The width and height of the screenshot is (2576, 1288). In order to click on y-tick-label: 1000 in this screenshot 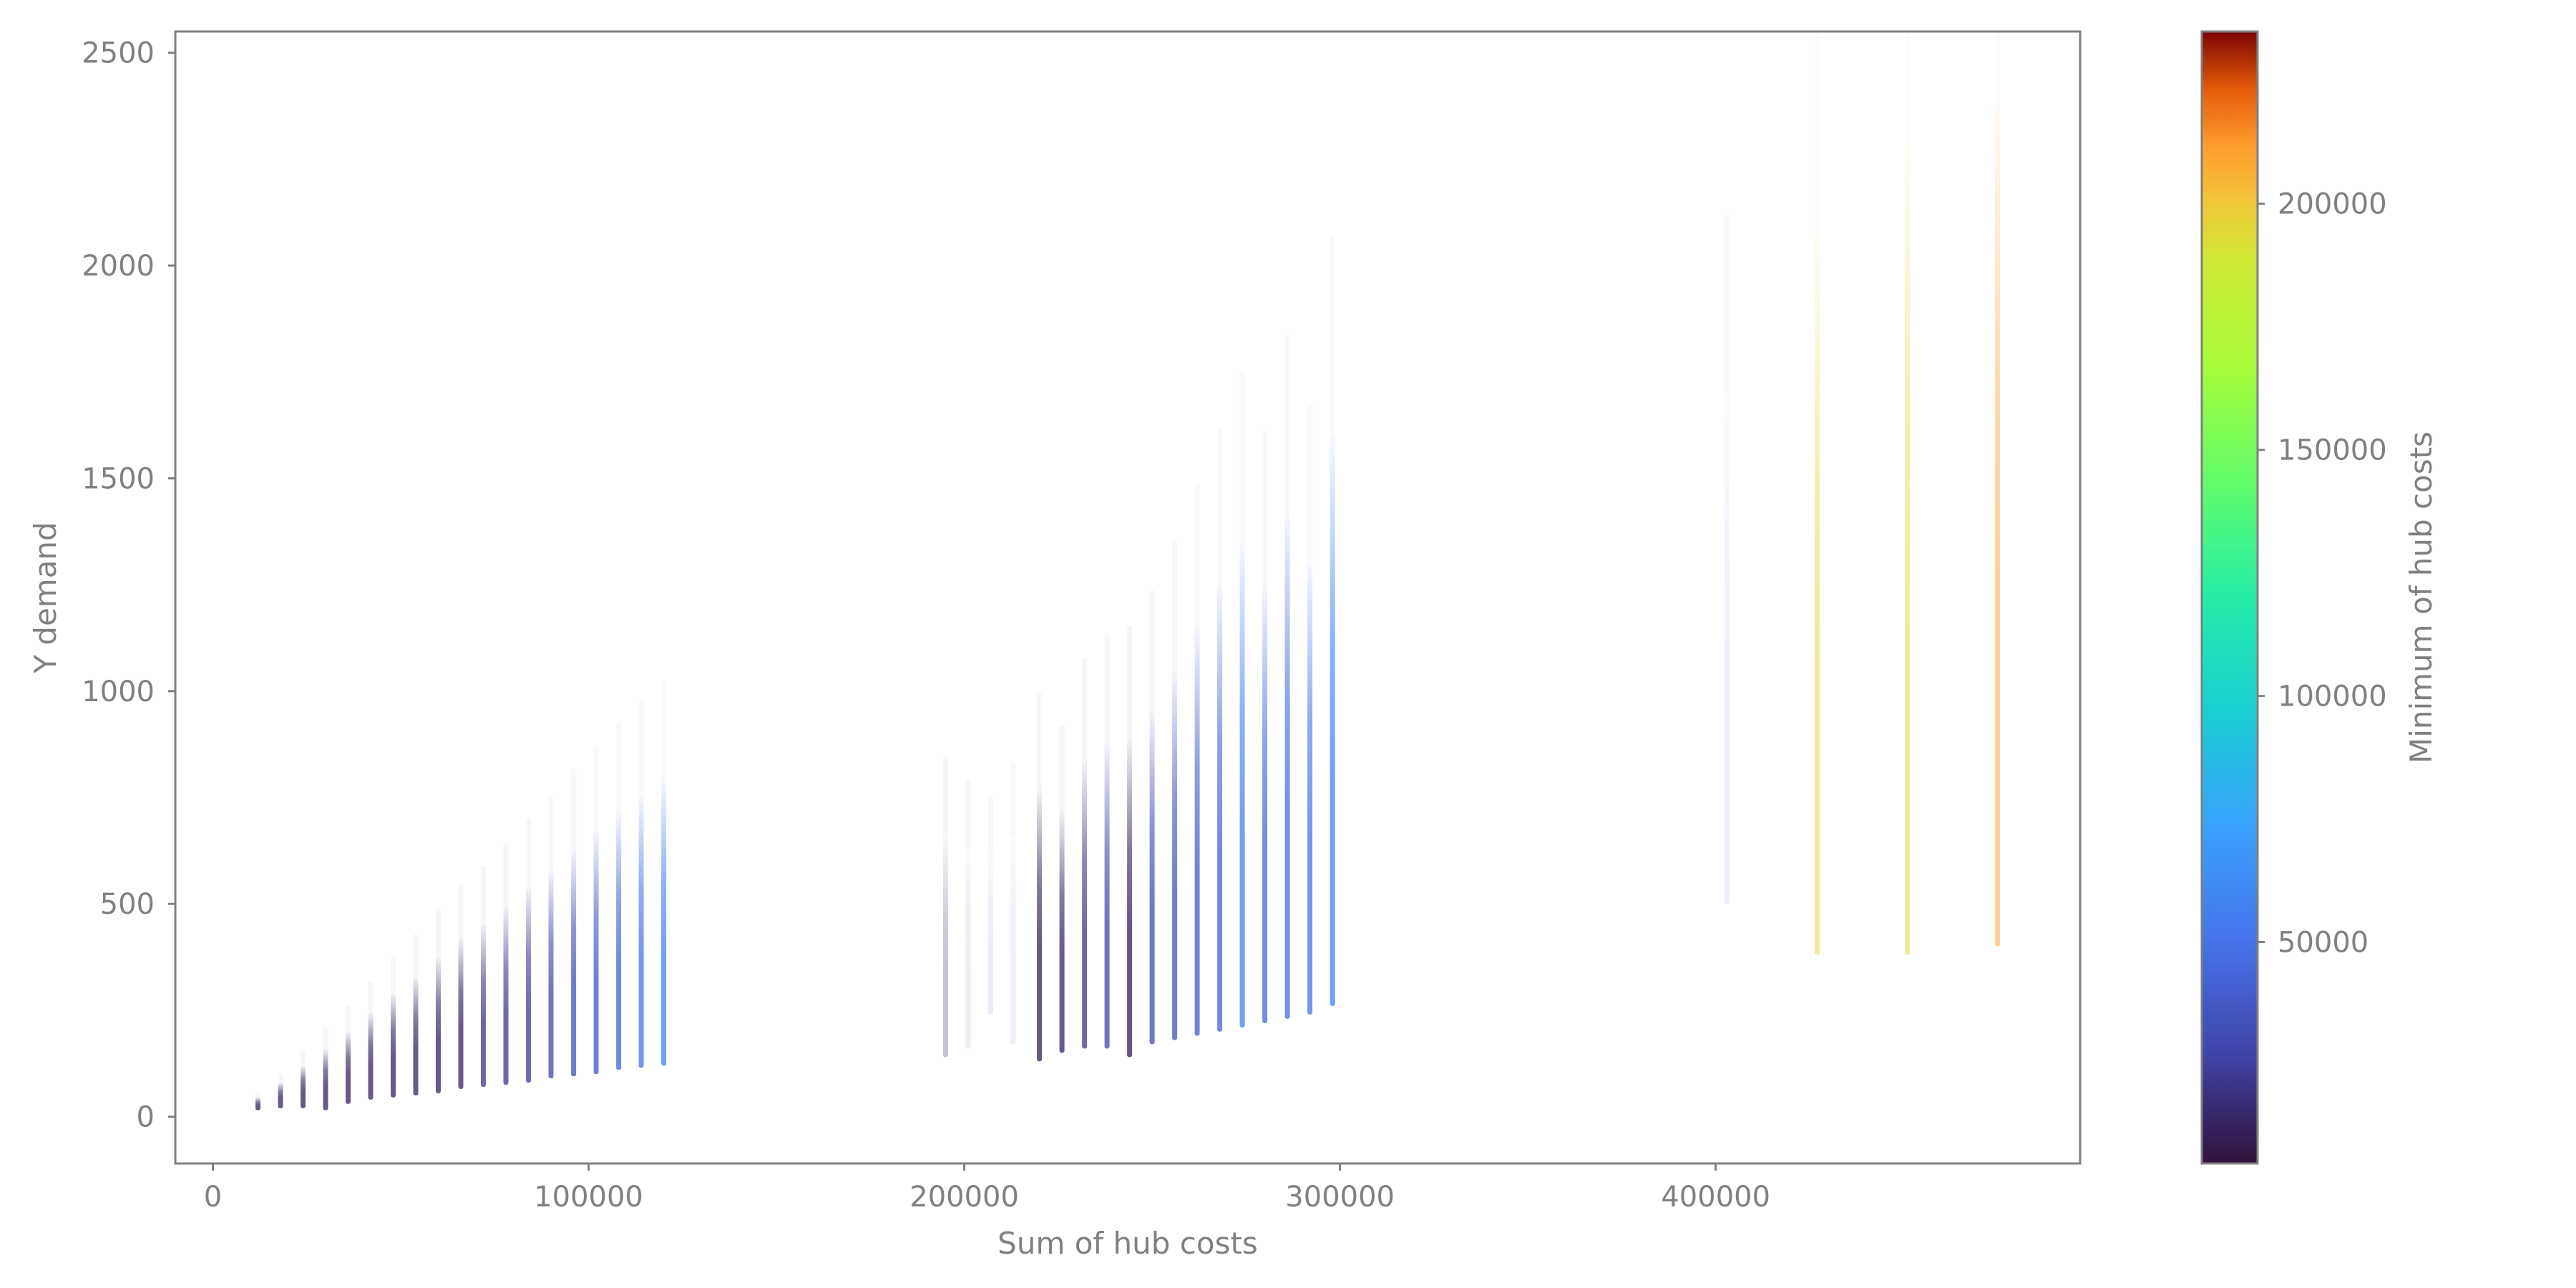, I will do `click(118, 691)`.